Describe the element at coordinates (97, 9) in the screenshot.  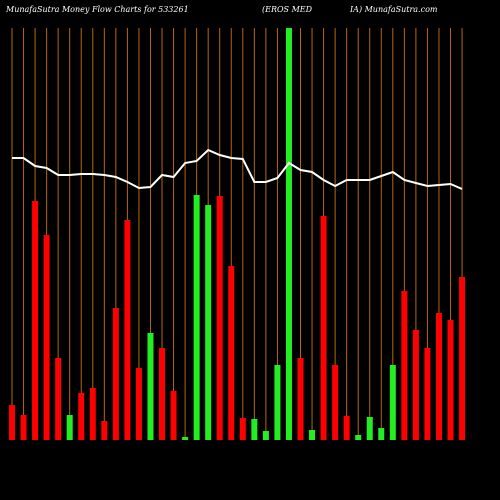
I see `chart-title: MunafaSutra Money Flow Charts for 533261` at that location.